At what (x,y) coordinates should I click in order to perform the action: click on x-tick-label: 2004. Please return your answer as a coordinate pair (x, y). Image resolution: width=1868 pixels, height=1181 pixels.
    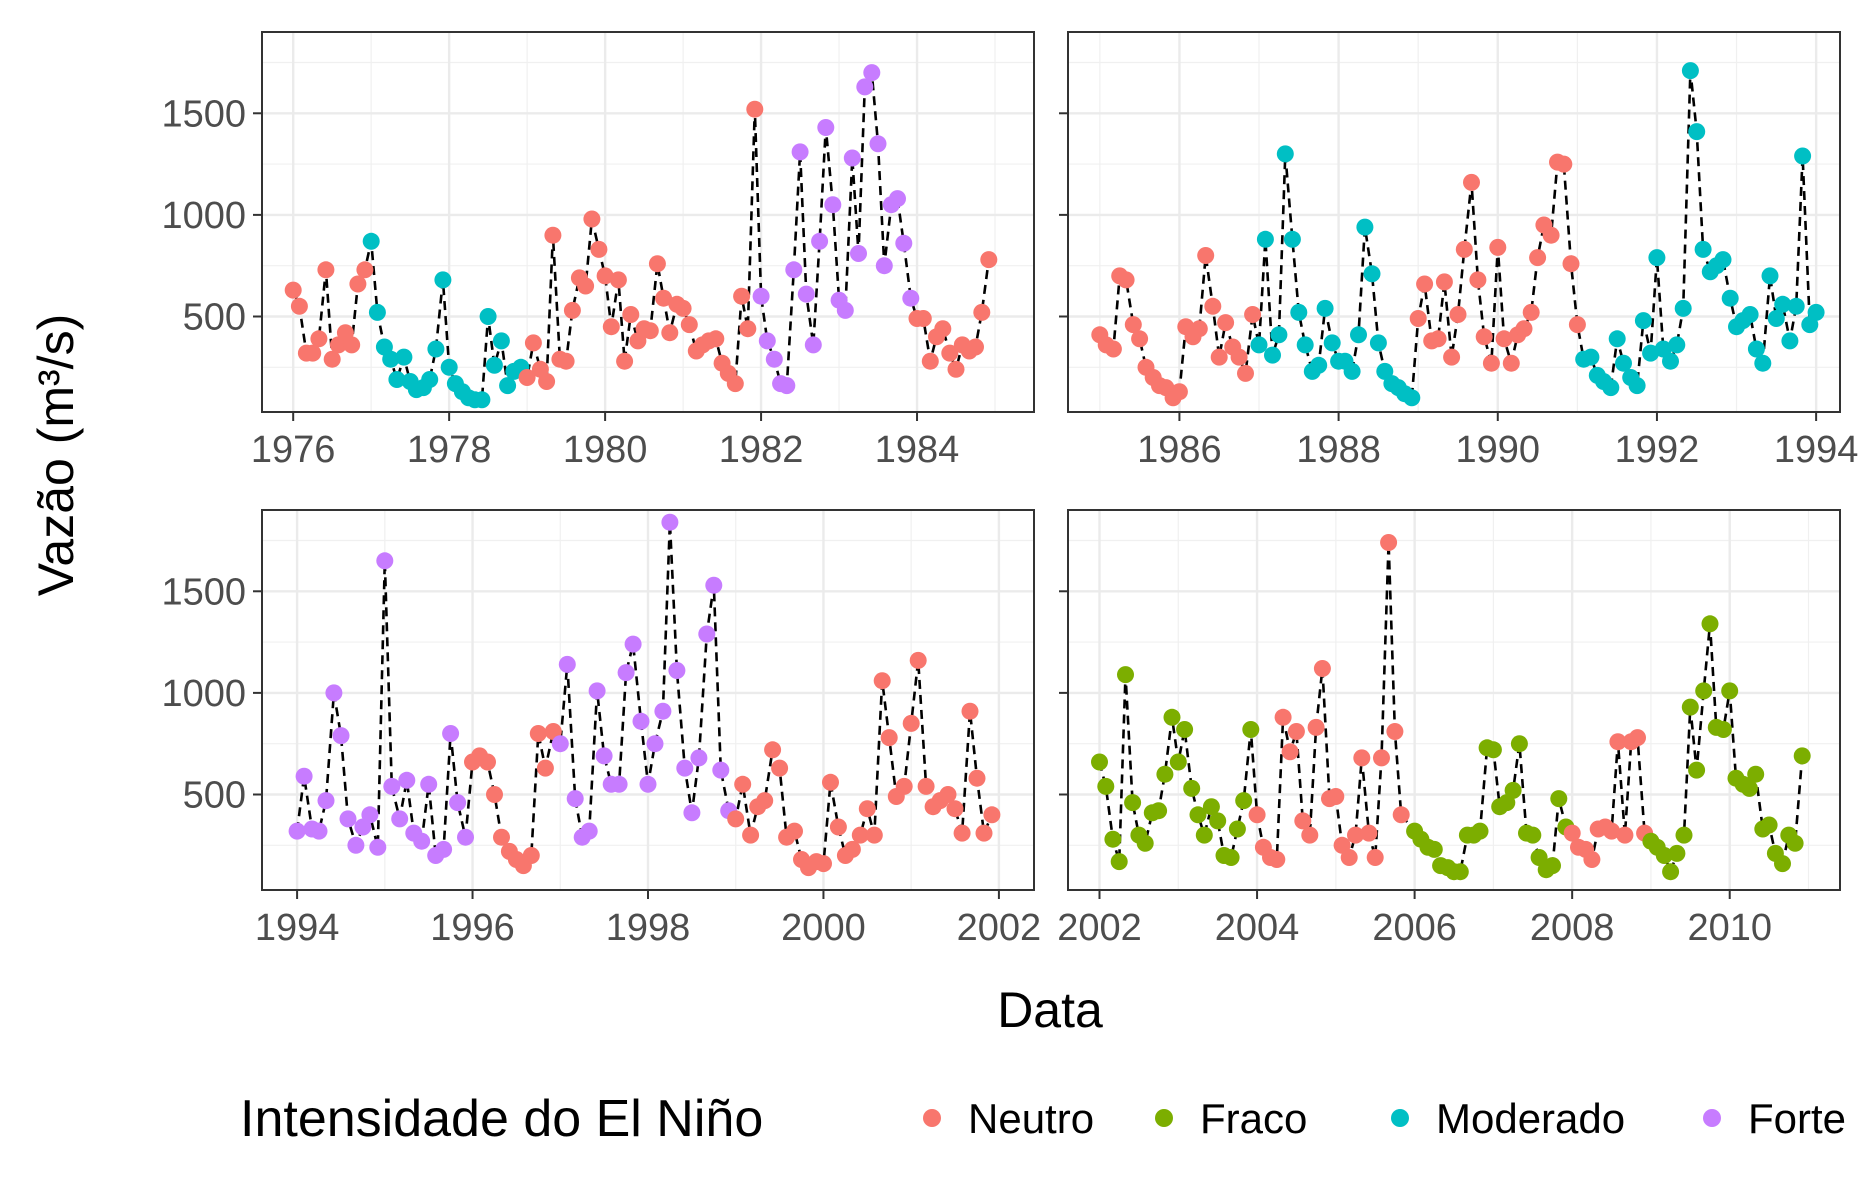
    Looking at the image, I should click on (1257, 928).